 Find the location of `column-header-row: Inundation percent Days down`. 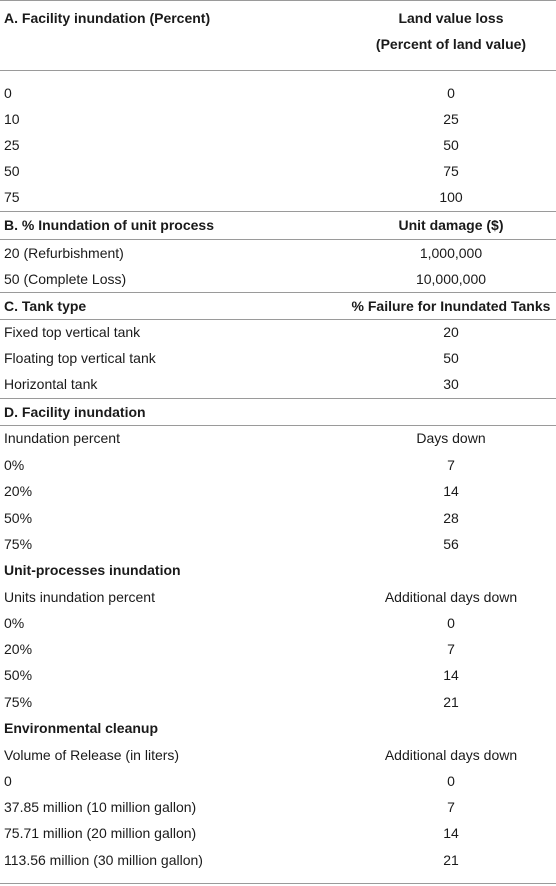

column-header-row: Inundation percent Days down is located at coordinates (278, 438).